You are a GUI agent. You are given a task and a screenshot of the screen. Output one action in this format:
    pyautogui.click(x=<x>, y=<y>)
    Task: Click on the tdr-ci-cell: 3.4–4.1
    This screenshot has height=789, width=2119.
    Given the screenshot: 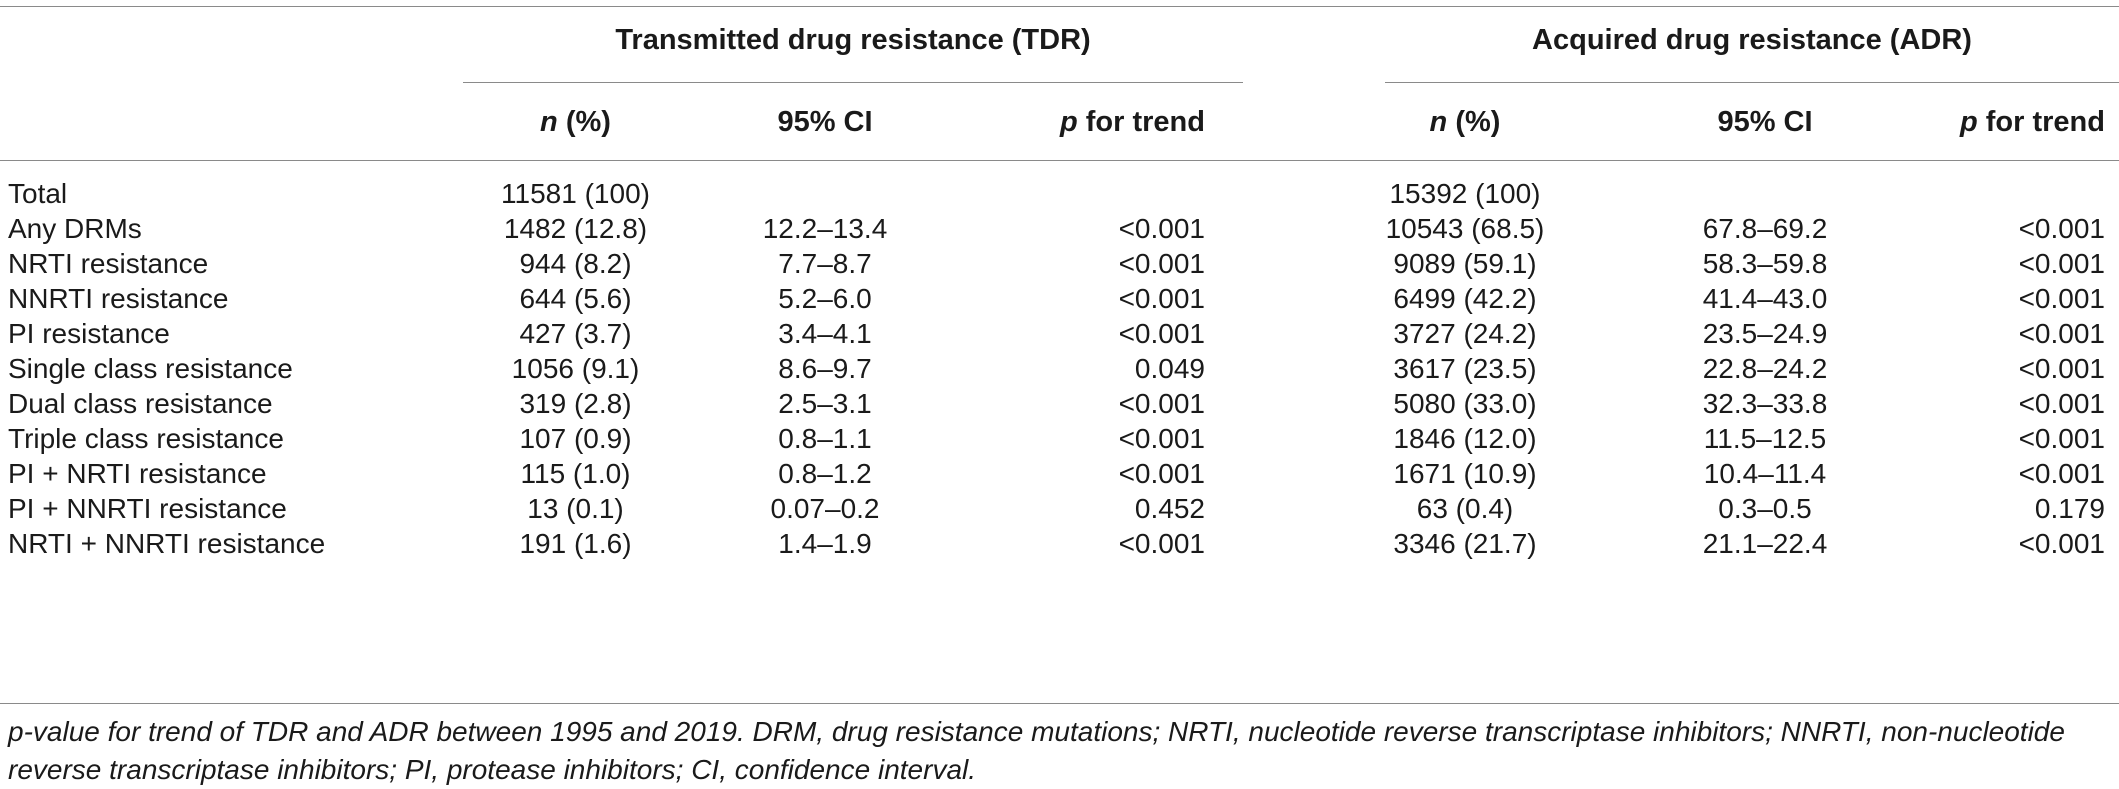 What is the action you would take?
    pyautogui.click(x=825, y=333)
    